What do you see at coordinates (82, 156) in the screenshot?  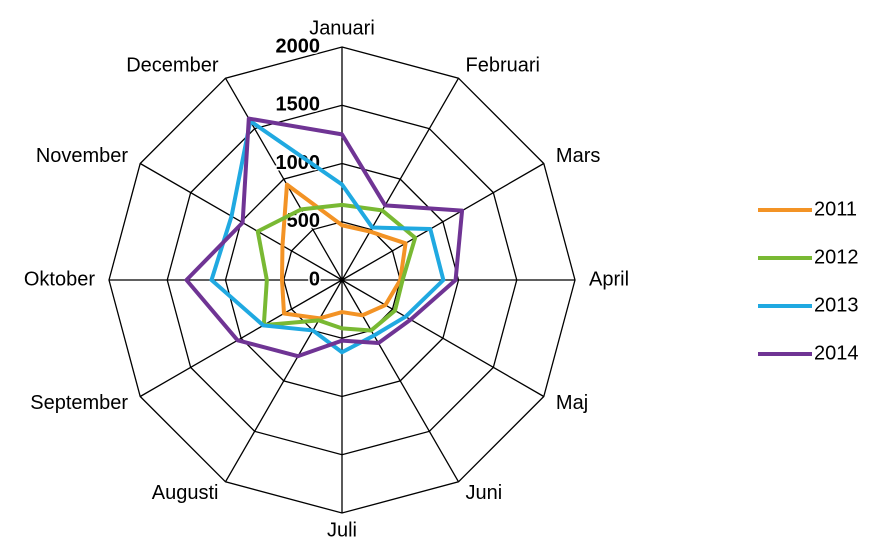 I see `category-label: November` at bounding box center [82, 156].